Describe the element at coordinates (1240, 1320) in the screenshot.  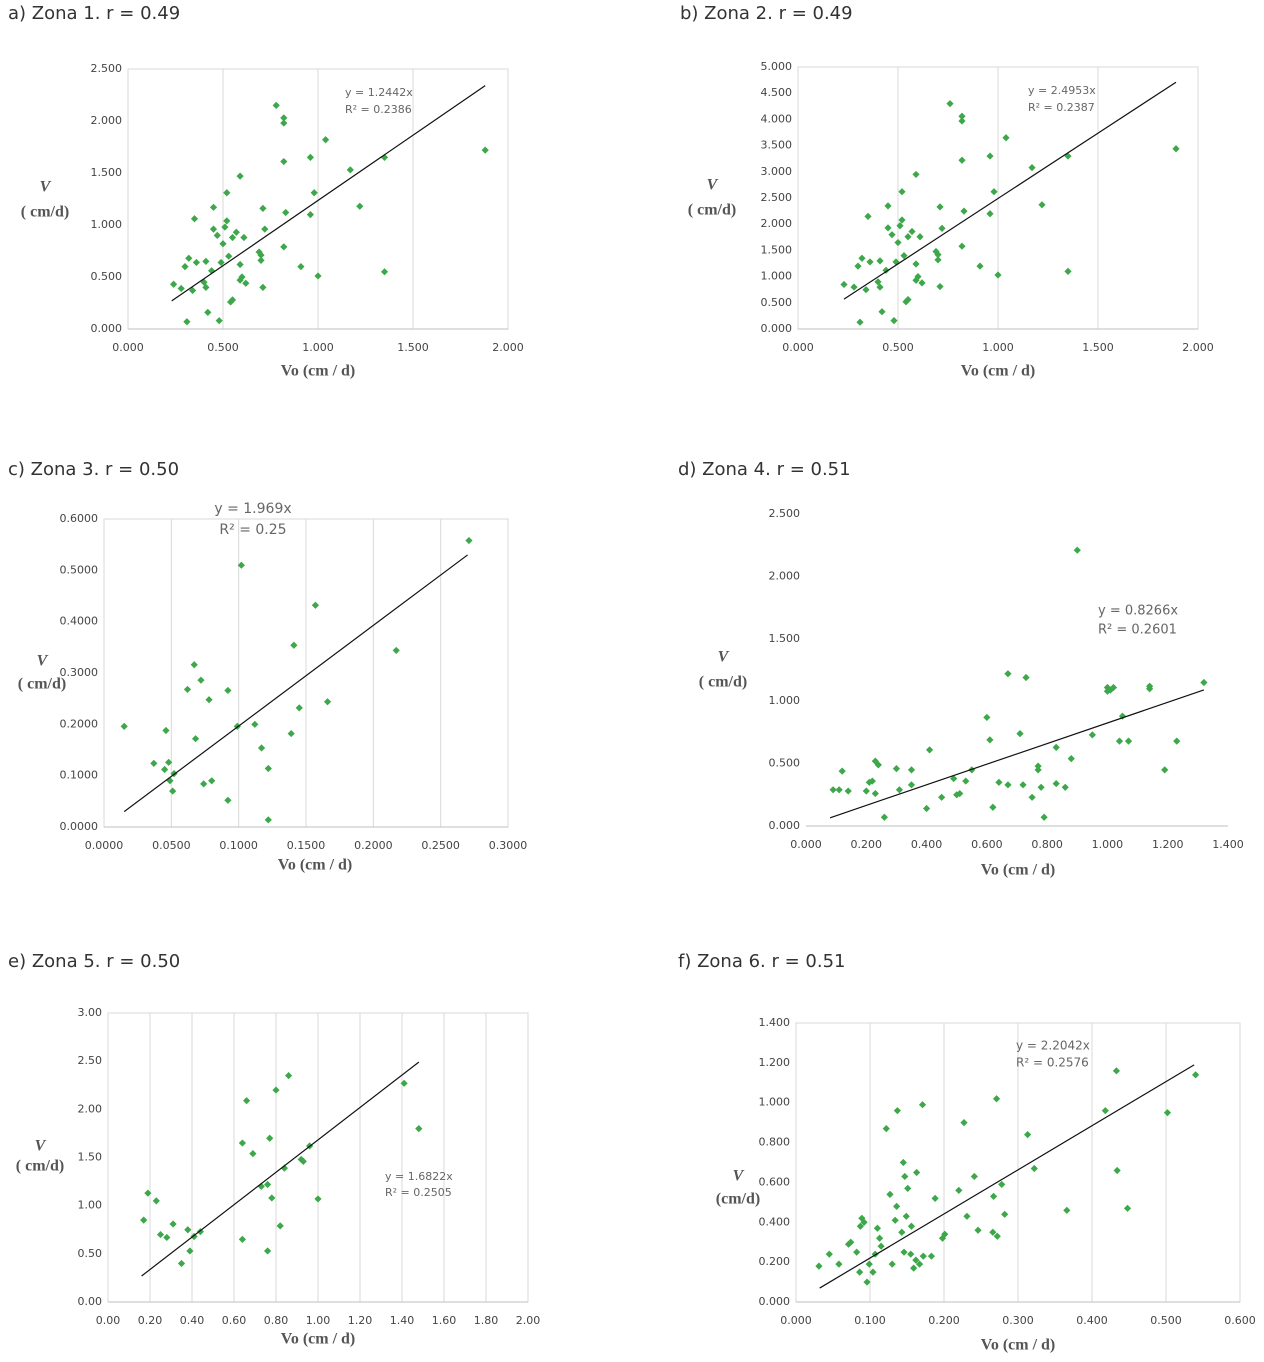
I see `x-tick-label: 0.600` at that location.